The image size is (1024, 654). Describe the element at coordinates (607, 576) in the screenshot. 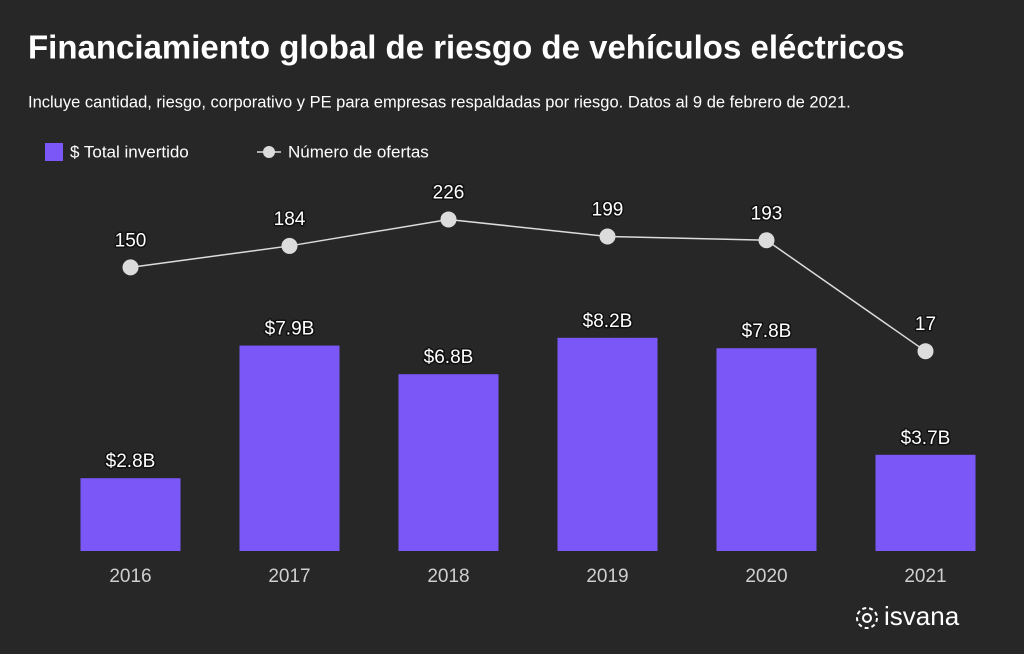

I see `x-tick-label: 2019` at that location.